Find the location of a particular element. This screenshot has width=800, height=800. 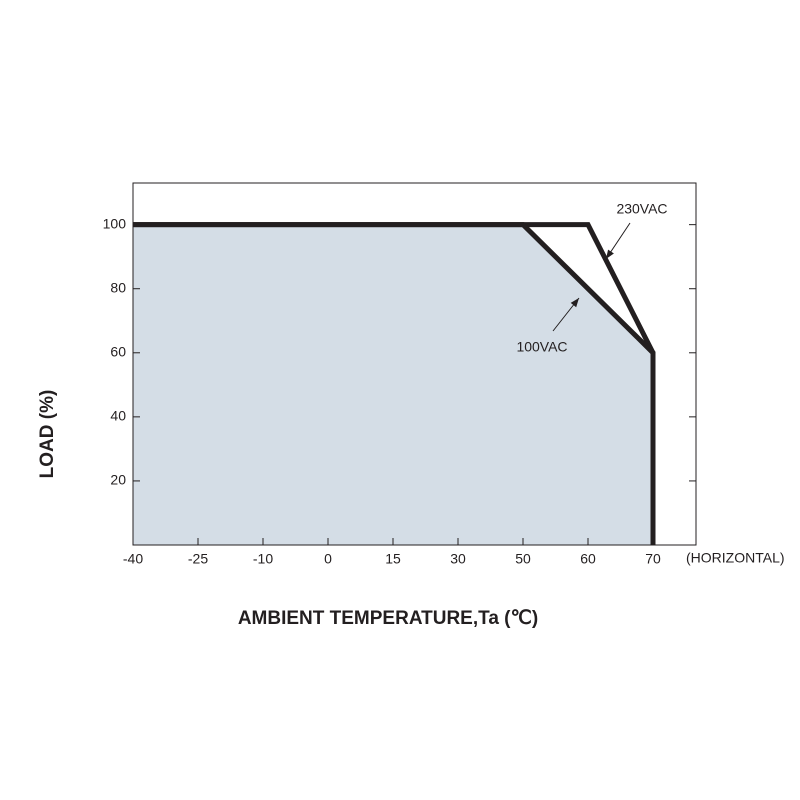

x-tick-label: 60 is located at coordinates (588, 559).